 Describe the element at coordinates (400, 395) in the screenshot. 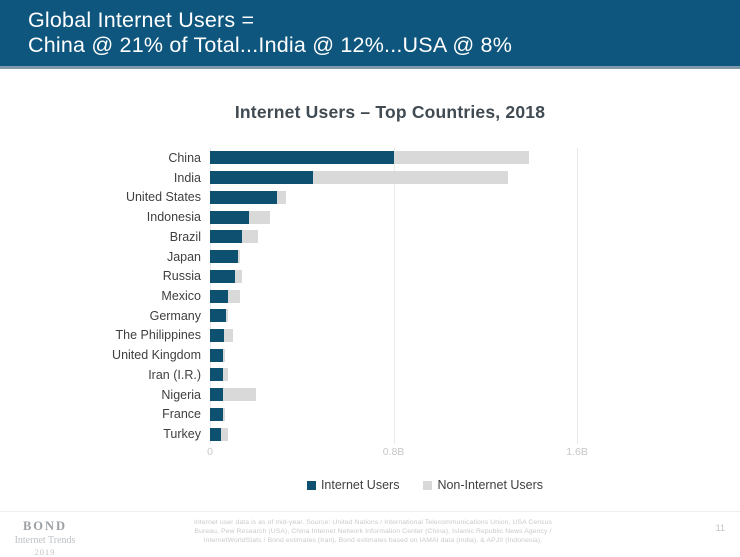

I see `chart-row: Nigeria` at that location.